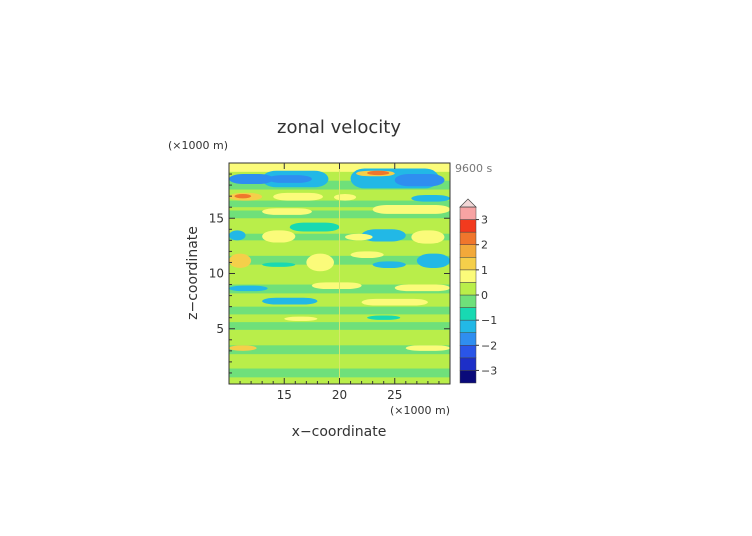 This screenshot has height=536, width=752. Describe the element at coordinates (284, 395) in the screenshot. I see `x-tick-label: 15` at that location.